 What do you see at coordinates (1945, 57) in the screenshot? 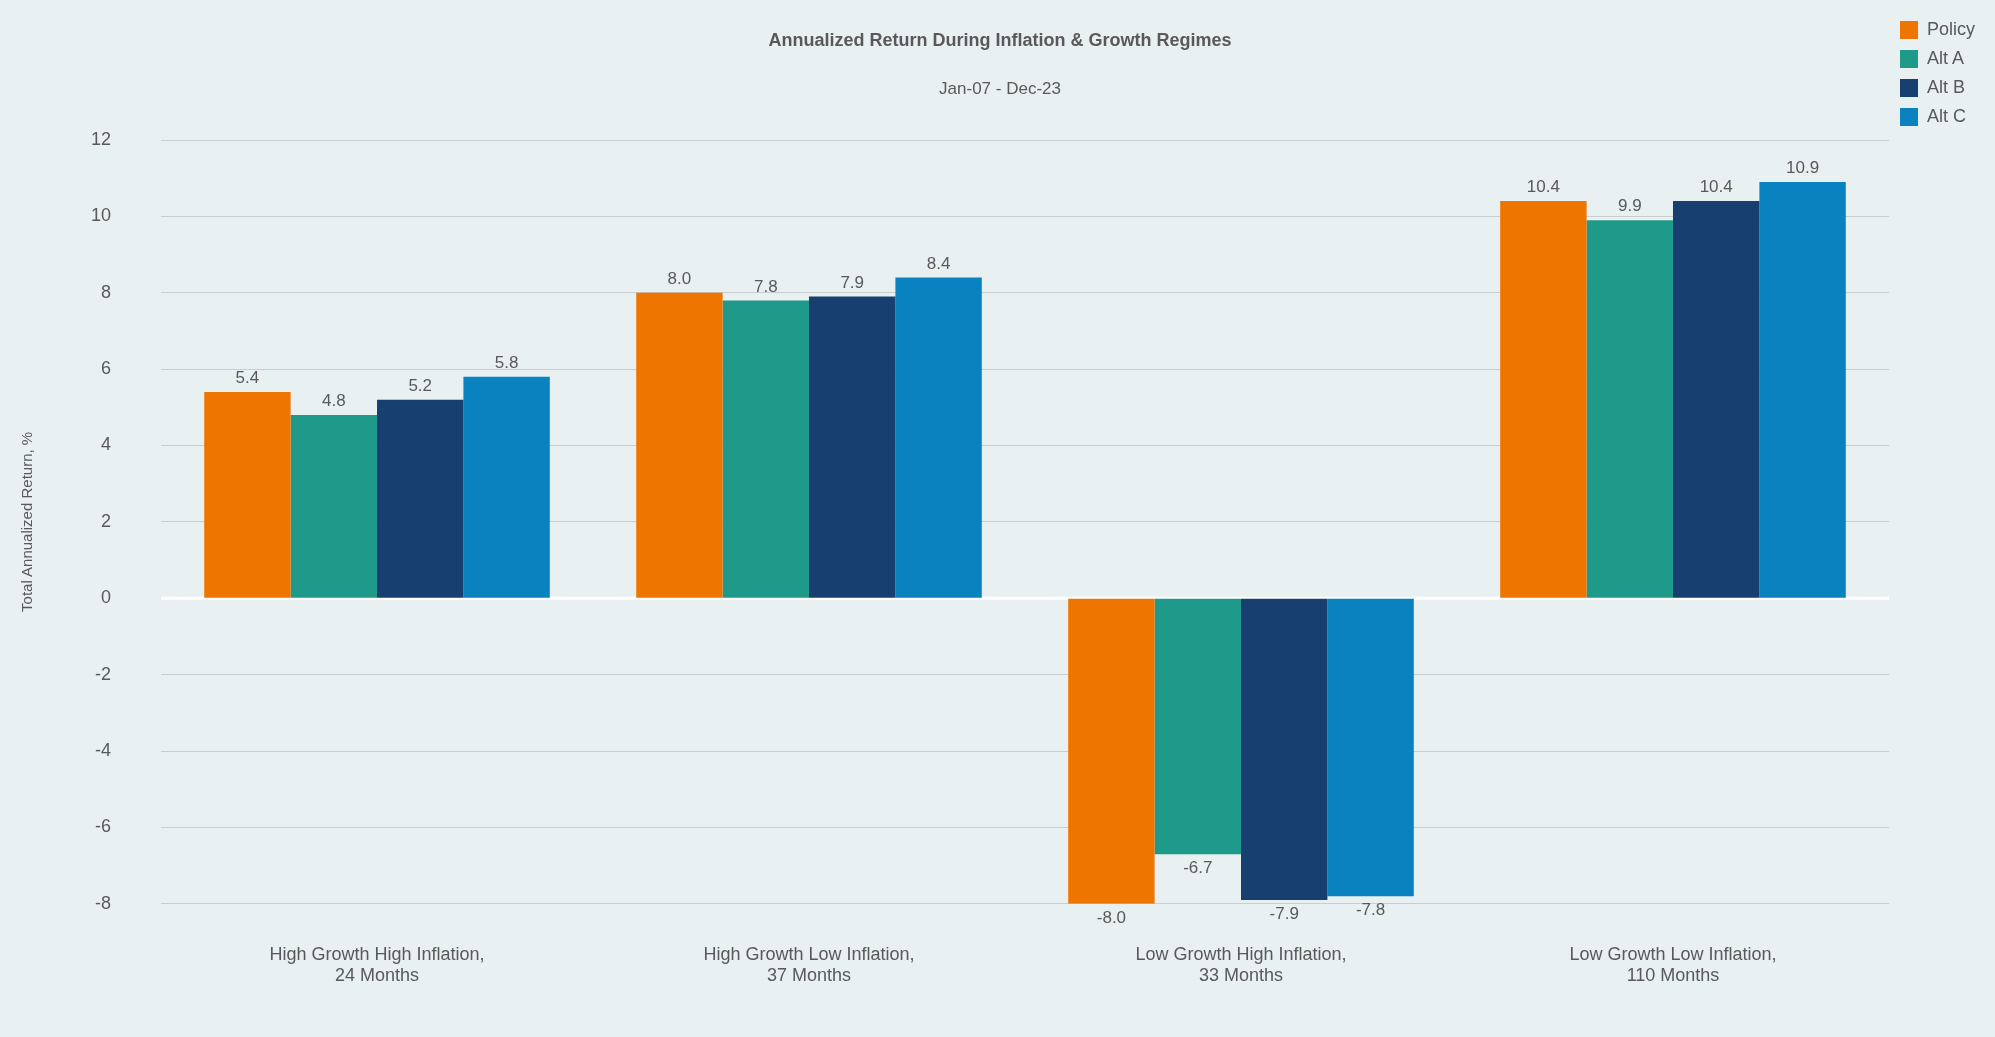
I see `legend-label: Alt A` at bounding box center [1945, 57].